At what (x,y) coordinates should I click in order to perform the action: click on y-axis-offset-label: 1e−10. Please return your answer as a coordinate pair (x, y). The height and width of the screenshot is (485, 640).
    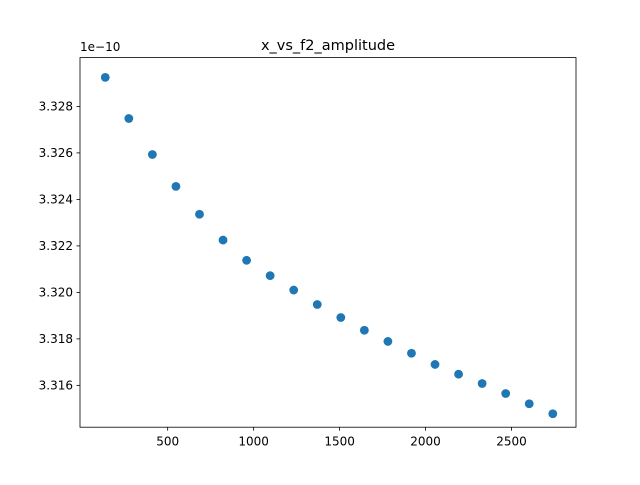
    Looking at the image, I should click on (100, 47).